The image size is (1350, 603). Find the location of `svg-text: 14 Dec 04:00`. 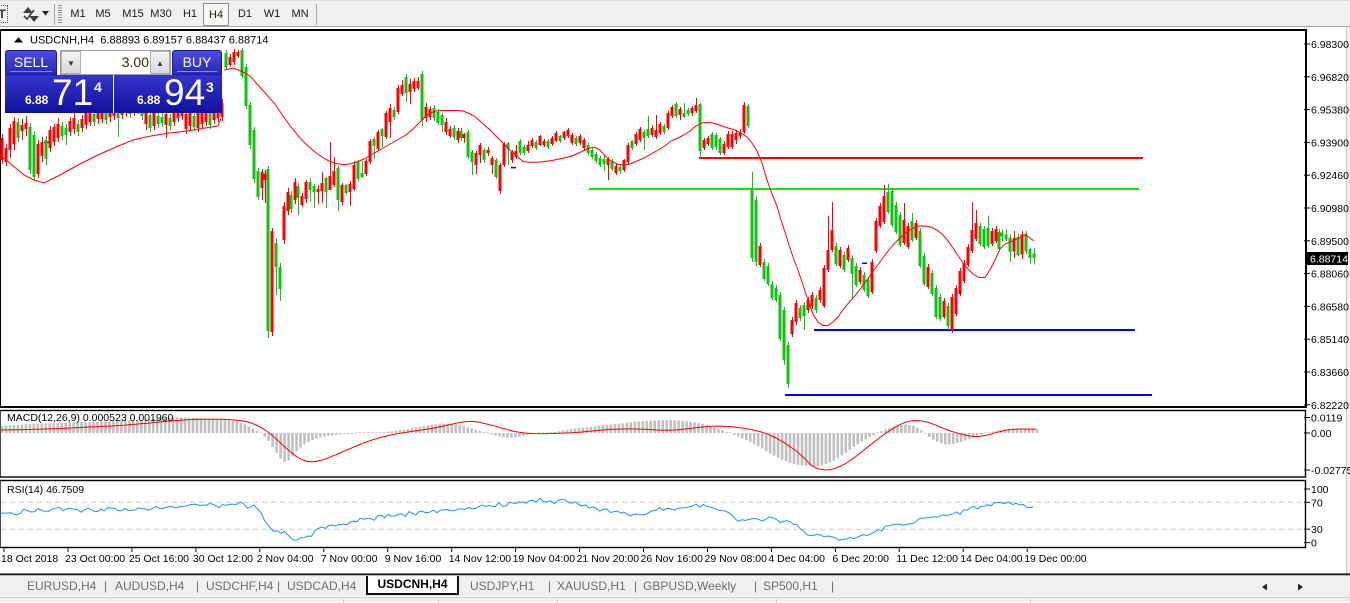

svg-text: 14 Dec 04:00 is located at coordinates (991, 559).